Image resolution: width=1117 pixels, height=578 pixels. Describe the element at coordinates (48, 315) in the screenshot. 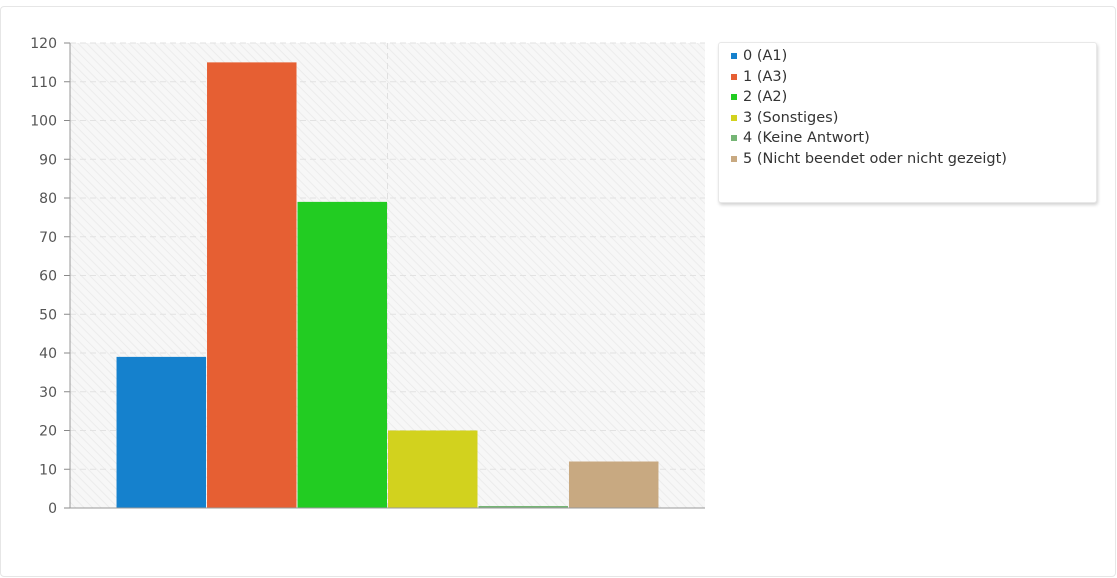

I see `y-tick-label: 50` at that location.